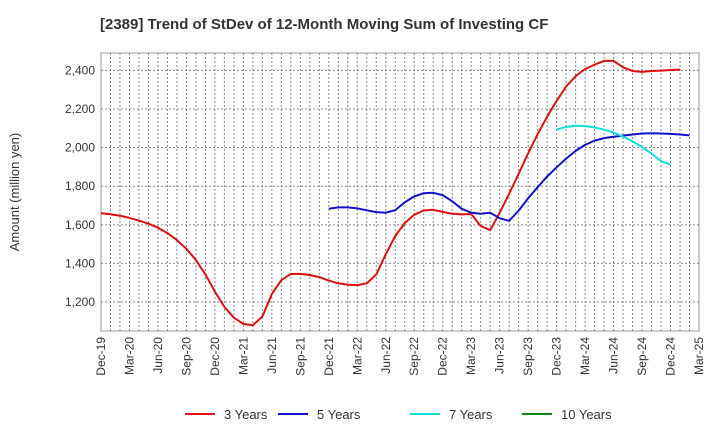 This screenshot has height=440, width=720. Describe the element at coordinates (699, 356) in the screenshot. I see `x-tick-label: Mar-25` at that location.